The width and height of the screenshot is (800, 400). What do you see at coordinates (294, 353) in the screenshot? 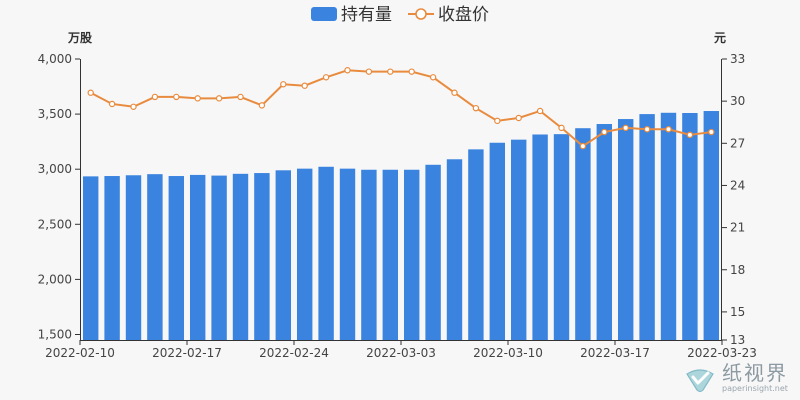
I see `x-tick-label: 2022-02-24` at bounding box center [294, 353].